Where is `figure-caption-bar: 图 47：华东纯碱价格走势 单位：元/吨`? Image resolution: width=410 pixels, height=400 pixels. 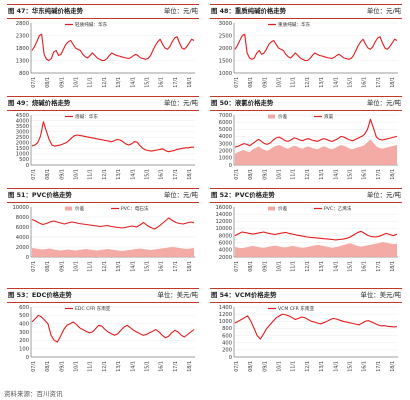
figure-caption-bar: 图 47：华东纯碱价格走势 单位：元/吨 is located at coordinates (103, 11).